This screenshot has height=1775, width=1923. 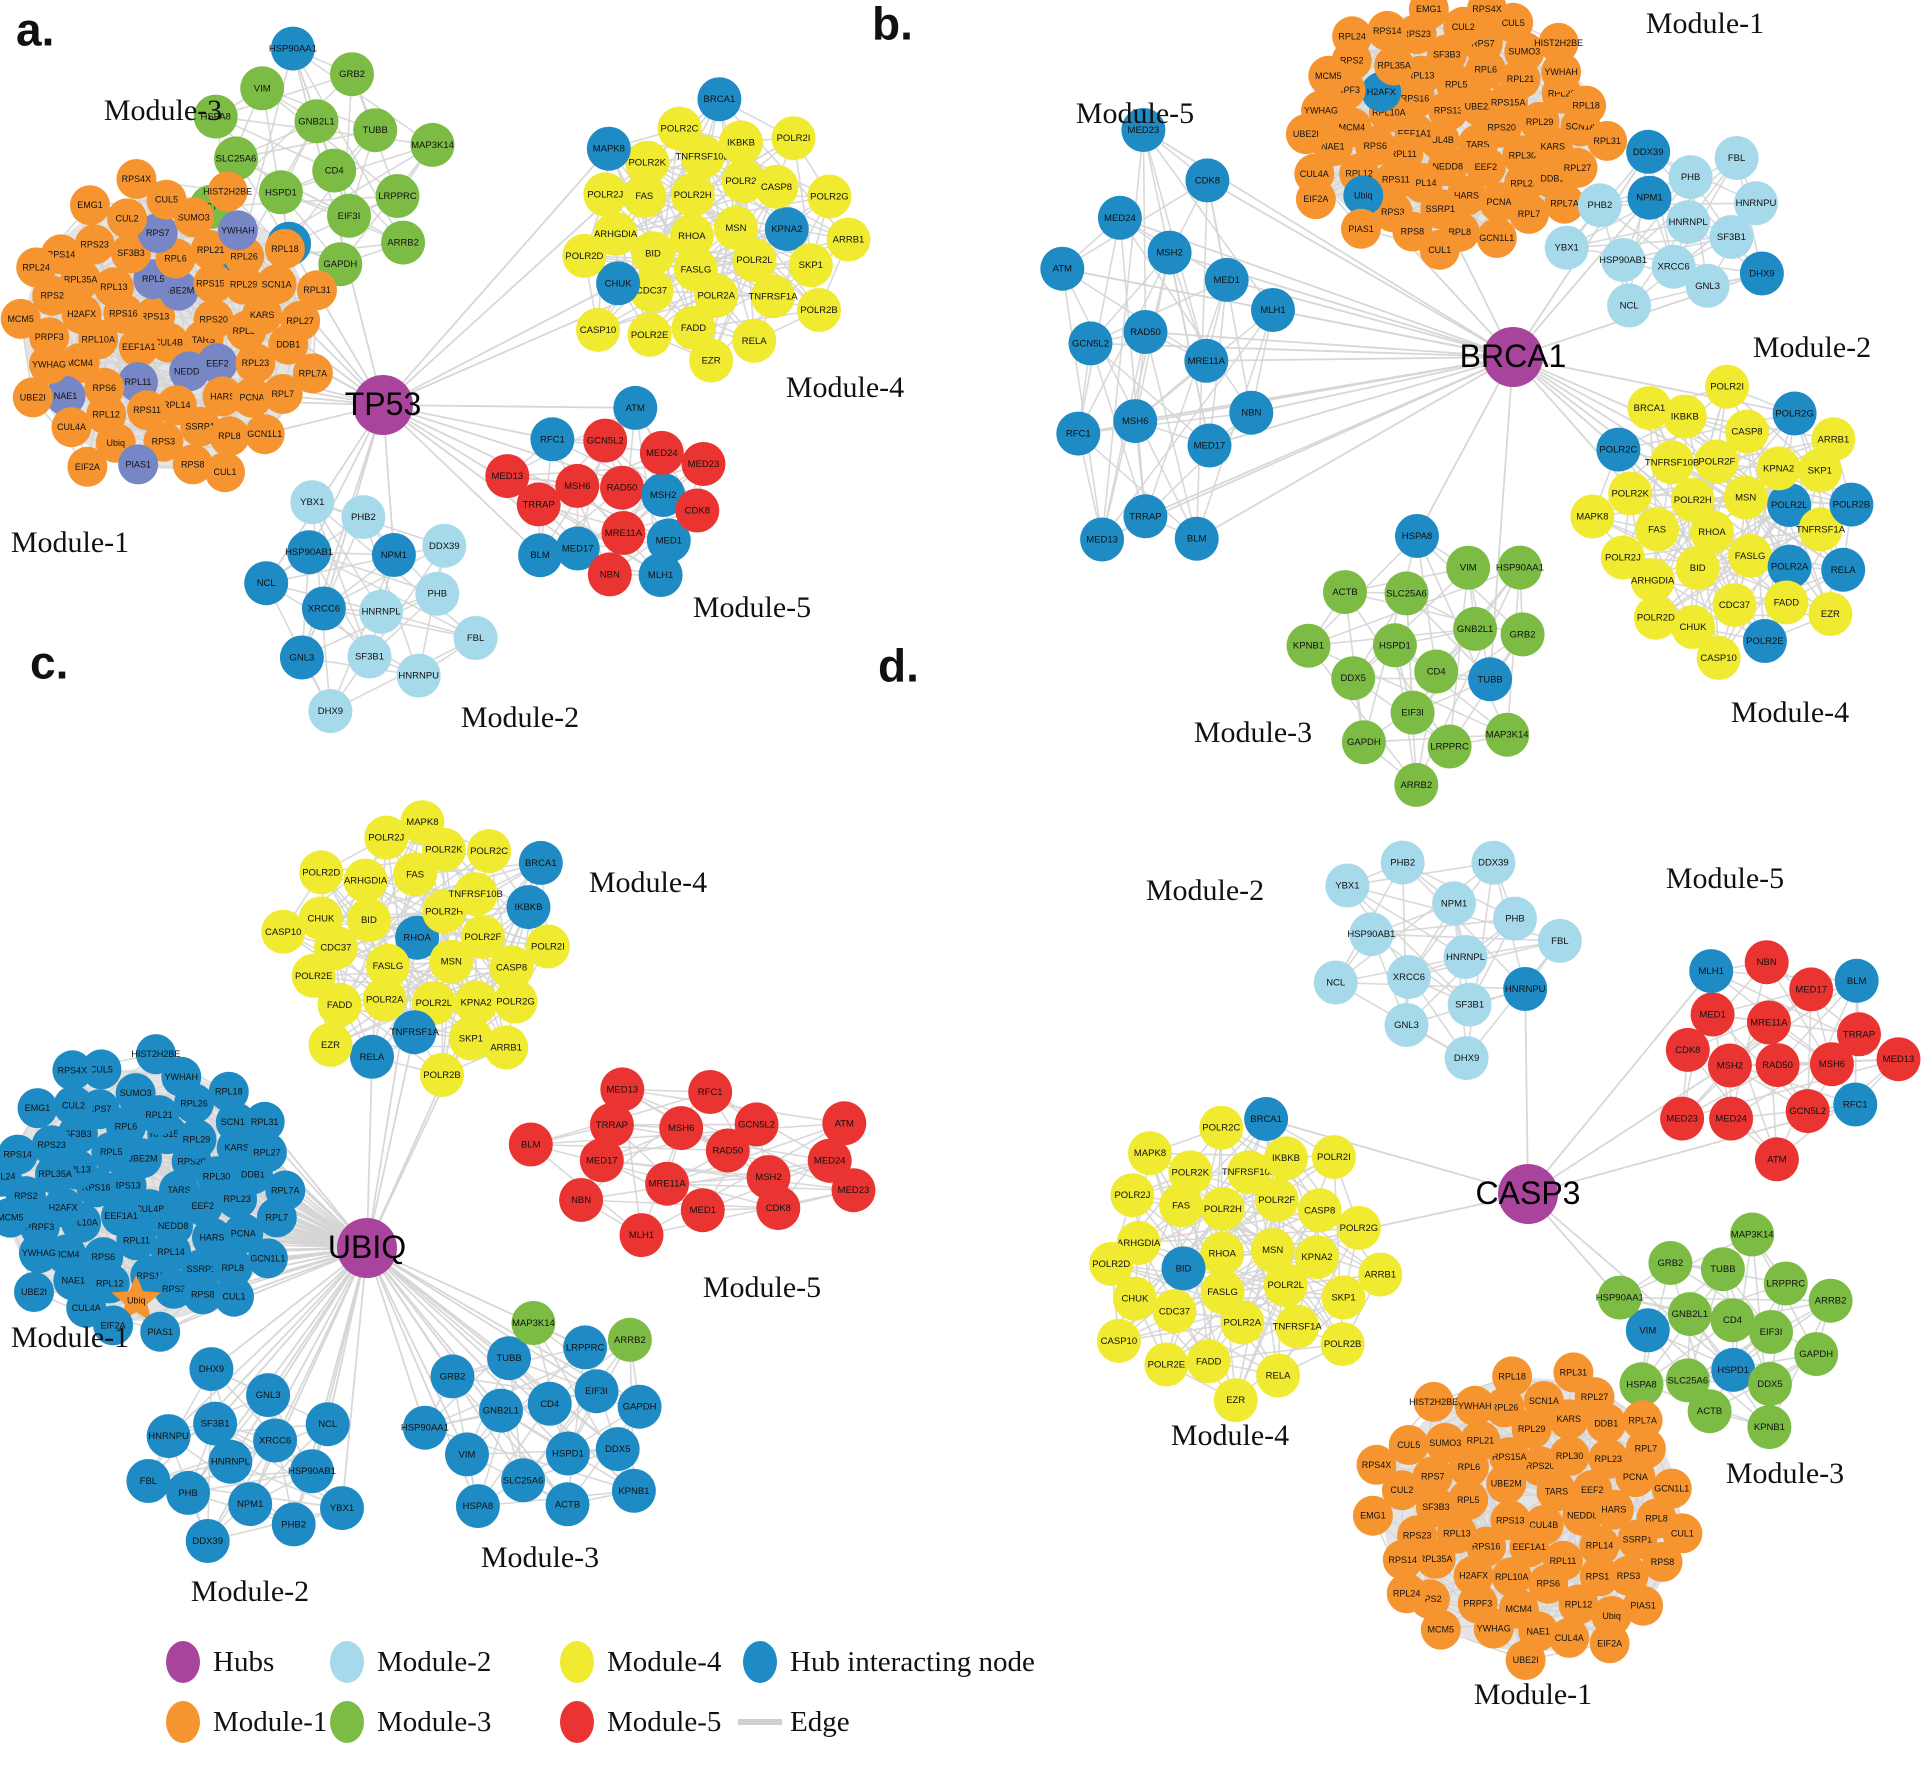 What do you see at coordinates (605, 194) in the screenshot?
I see `node-polr2j: POLR2J` at bounding box center [605, 194].